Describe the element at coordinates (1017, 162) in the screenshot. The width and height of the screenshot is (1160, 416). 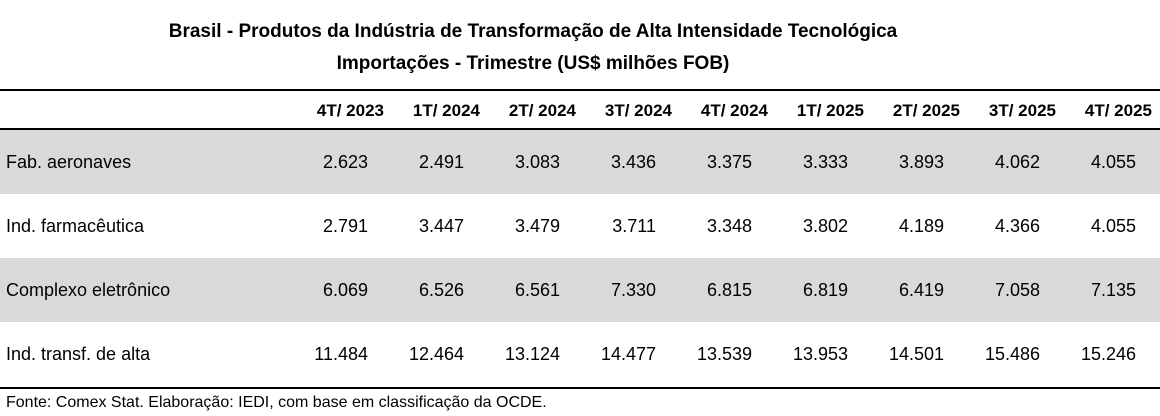
I see `table-cell: 4.062` at that location.